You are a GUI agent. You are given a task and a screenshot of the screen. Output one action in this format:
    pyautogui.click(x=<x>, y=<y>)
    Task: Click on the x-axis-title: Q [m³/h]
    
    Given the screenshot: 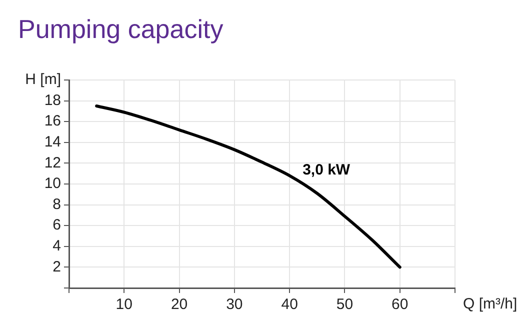 What is the action you would take?
    pyautogui.click(x=490, y=304)
    